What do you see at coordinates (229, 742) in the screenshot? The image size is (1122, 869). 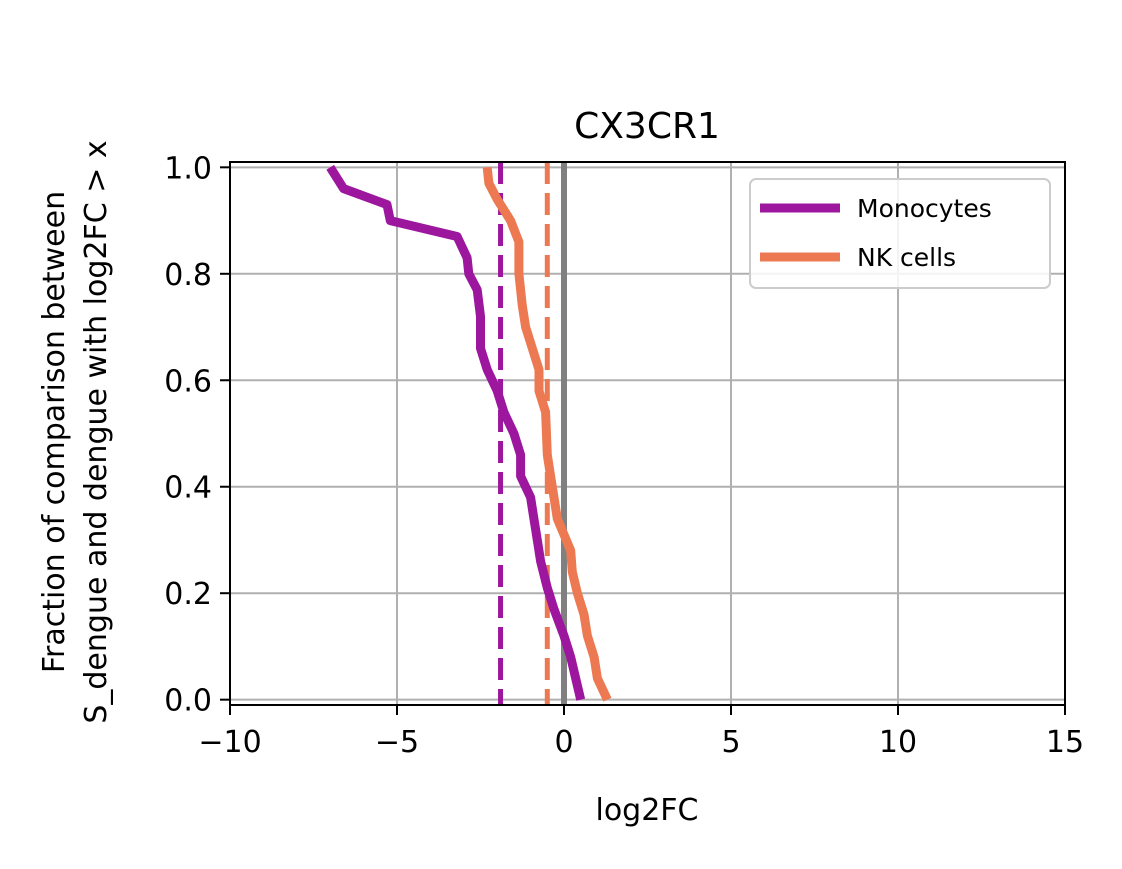 I see `x-tick-label: −10` at bounding box center [229, 742].